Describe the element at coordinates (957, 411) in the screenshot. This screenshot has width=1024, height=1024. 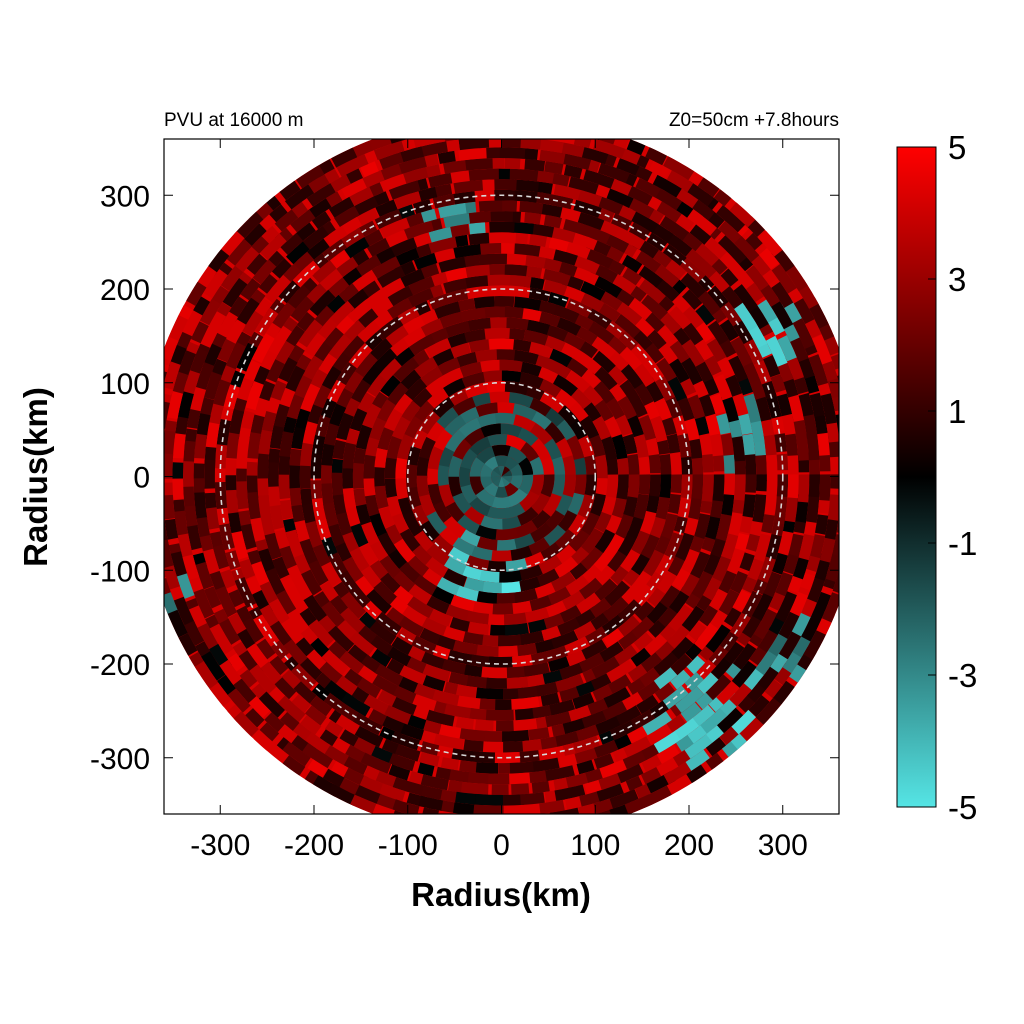
I see `colorbar-tick-label: 1` at that location.